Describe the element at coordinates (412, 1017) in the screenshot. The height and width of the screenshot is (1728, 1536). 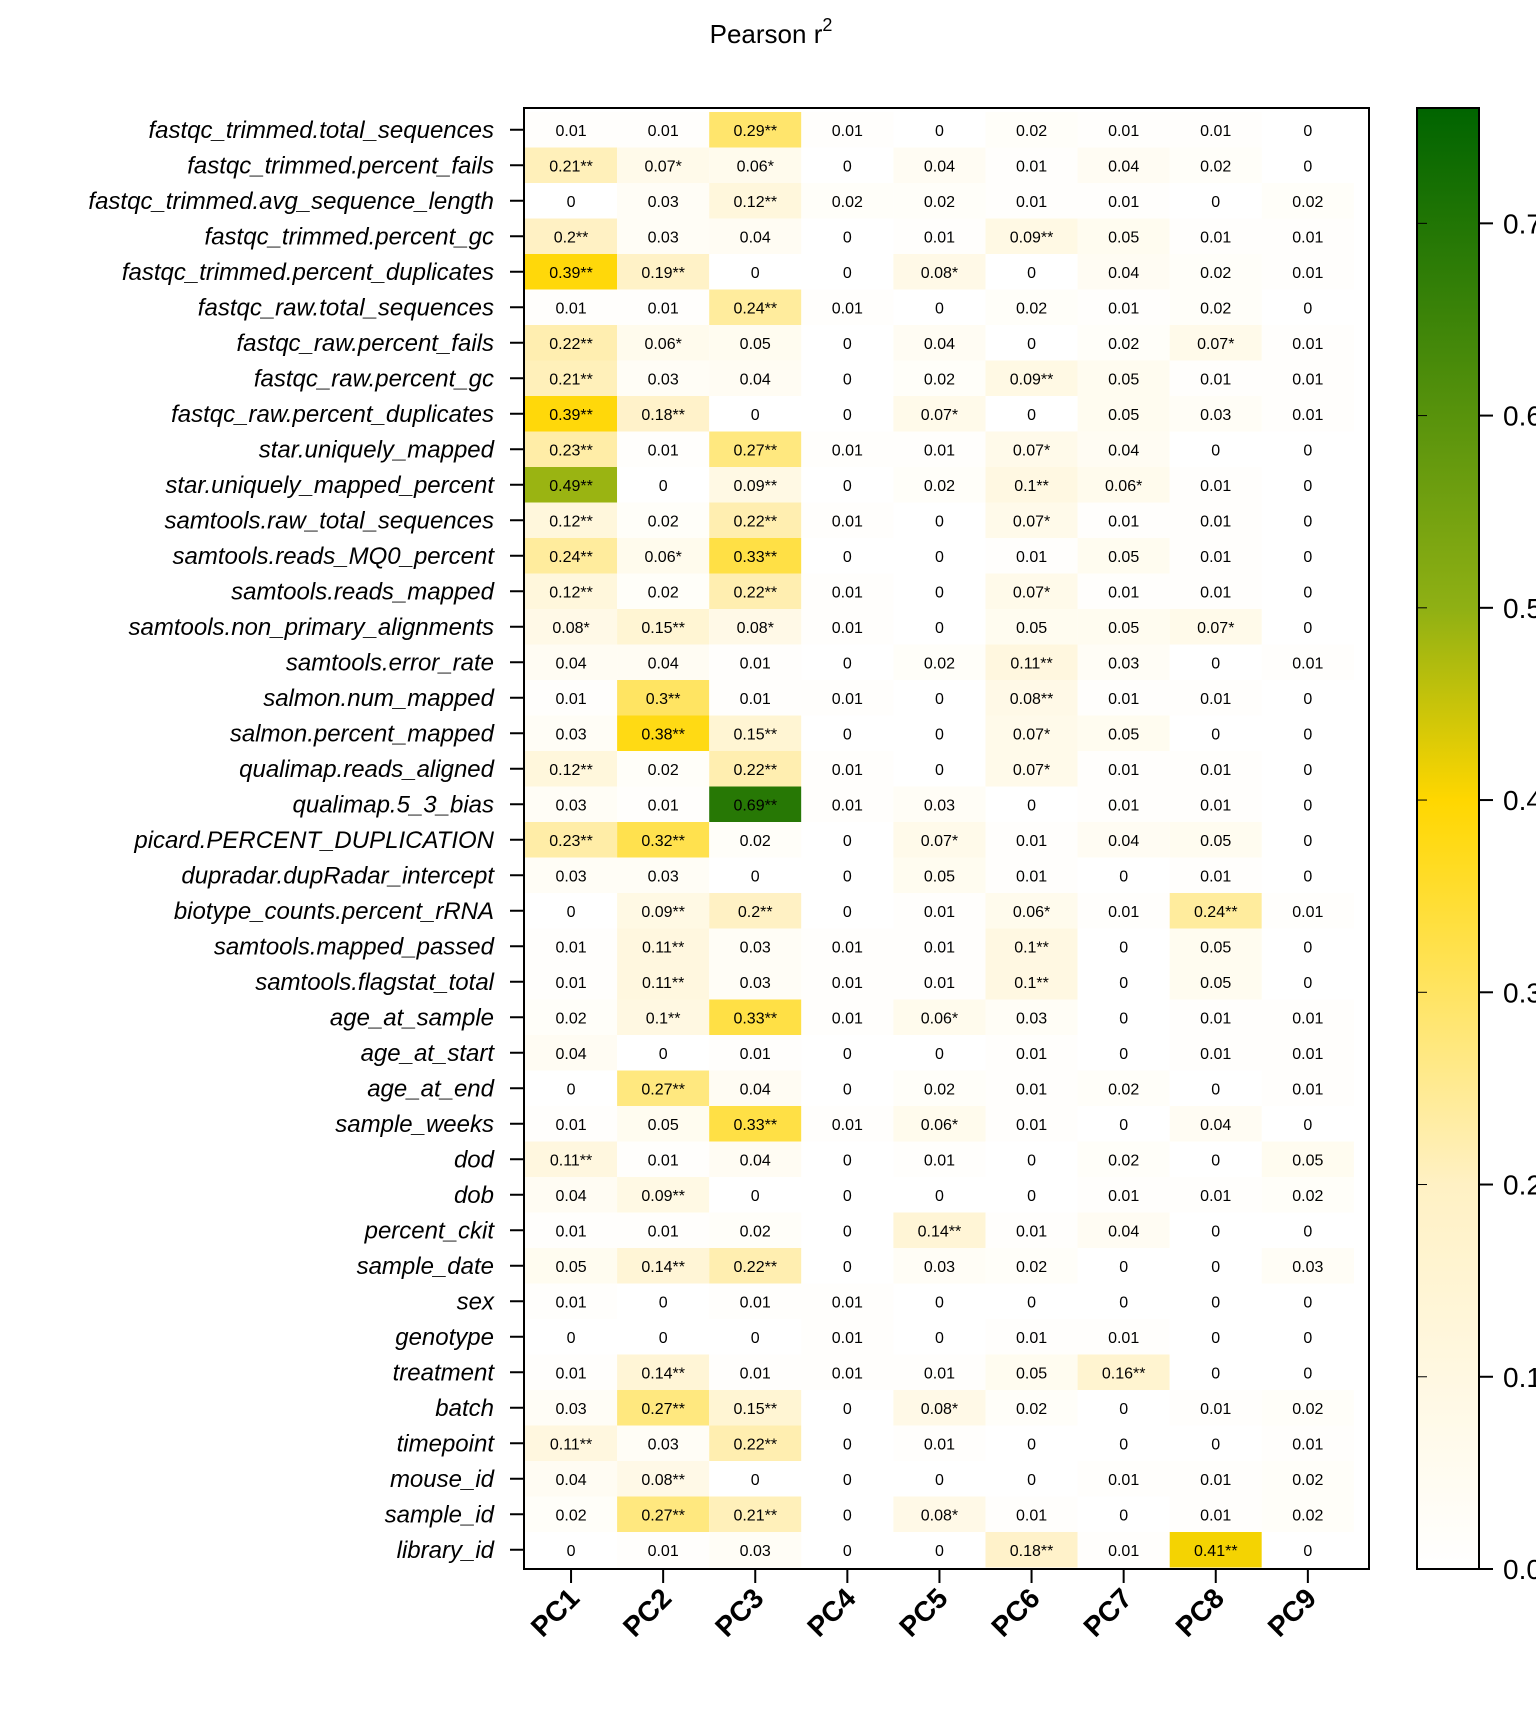
I see `row-label: age_at_sample` at that location.